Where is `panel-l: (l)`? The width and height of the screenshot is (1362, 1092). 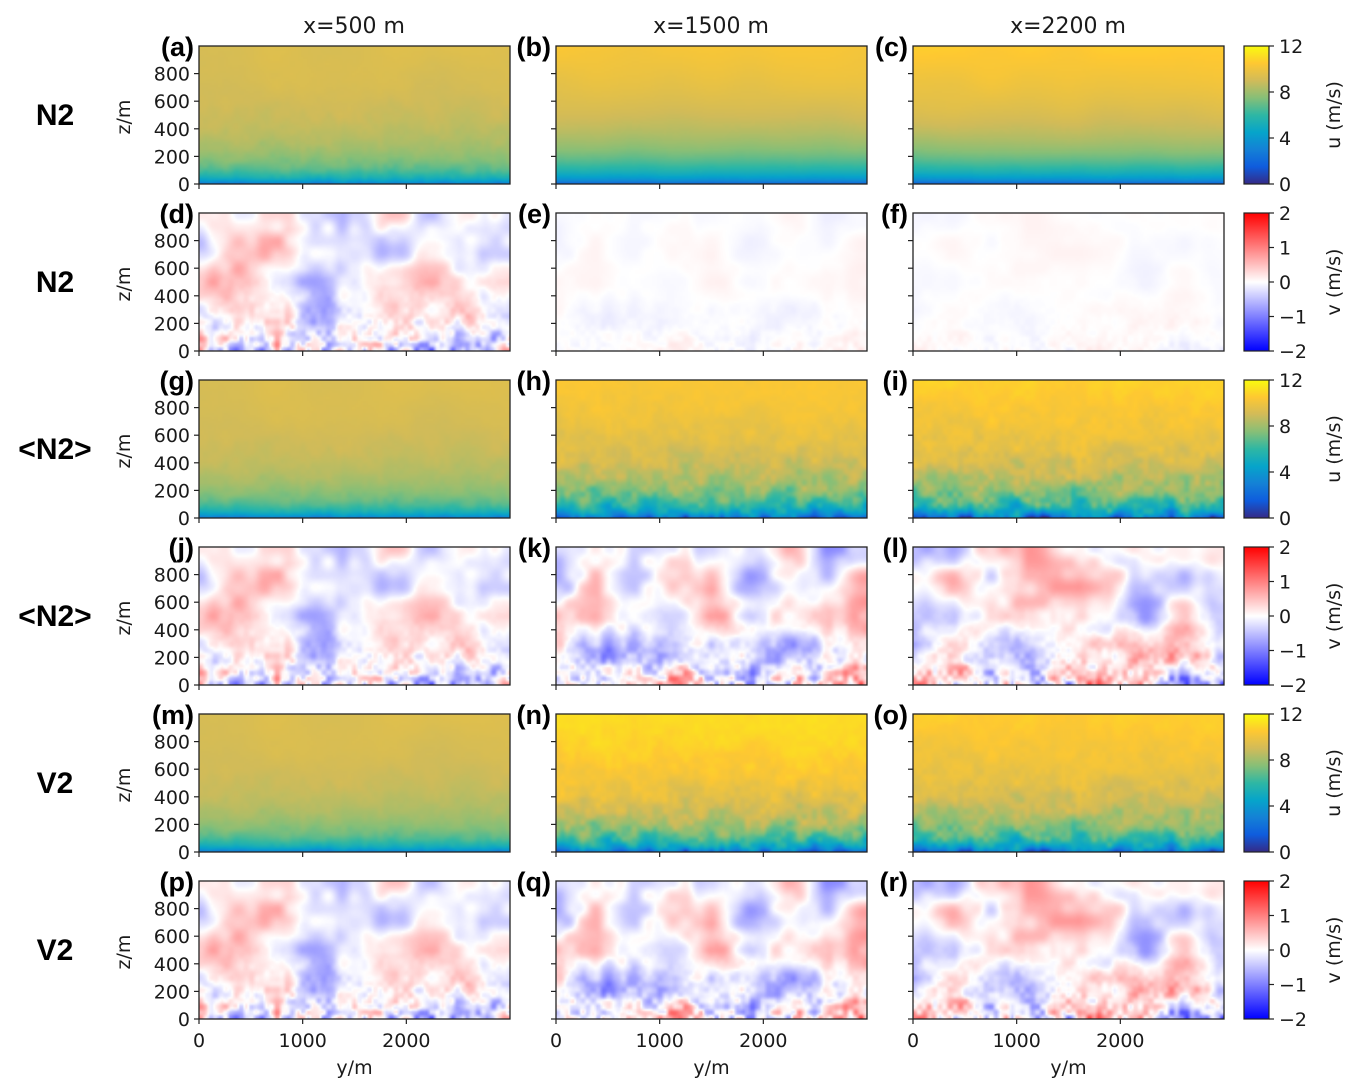 panel-l: (l) is located at coordinates (1054, 611).